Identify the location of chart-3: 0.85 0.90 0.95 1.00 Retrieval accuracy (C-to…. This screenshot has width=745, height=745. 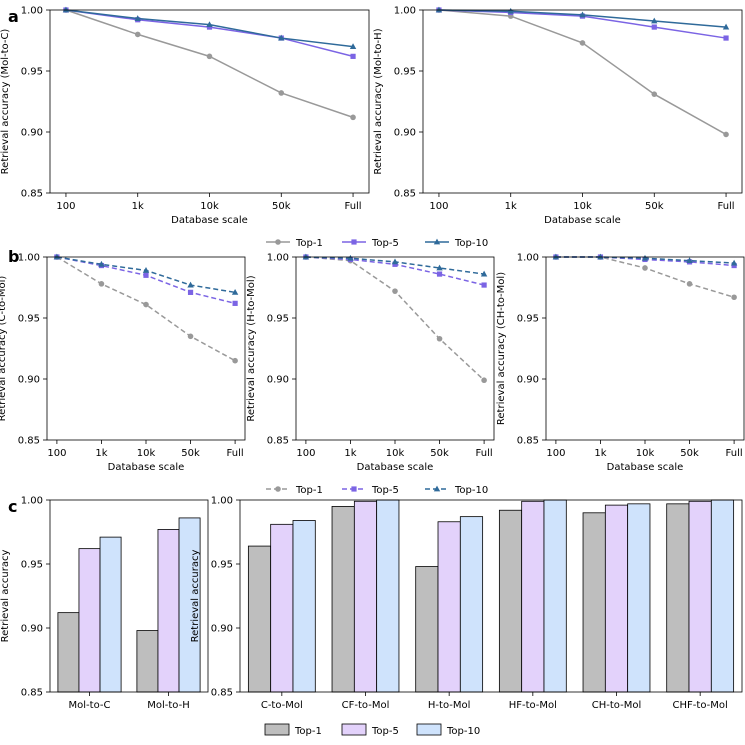
(123, 363).